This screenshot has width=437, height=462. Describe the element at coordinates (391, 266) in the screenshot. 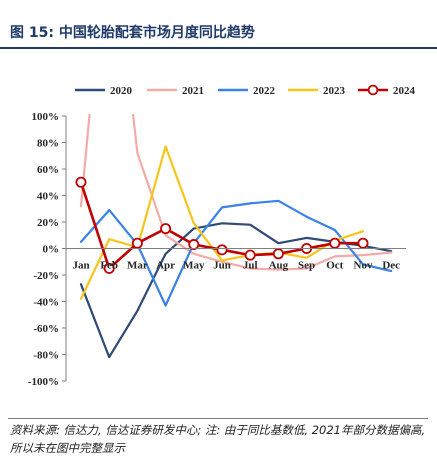

I see `x-tick-label: Dec` at that location.